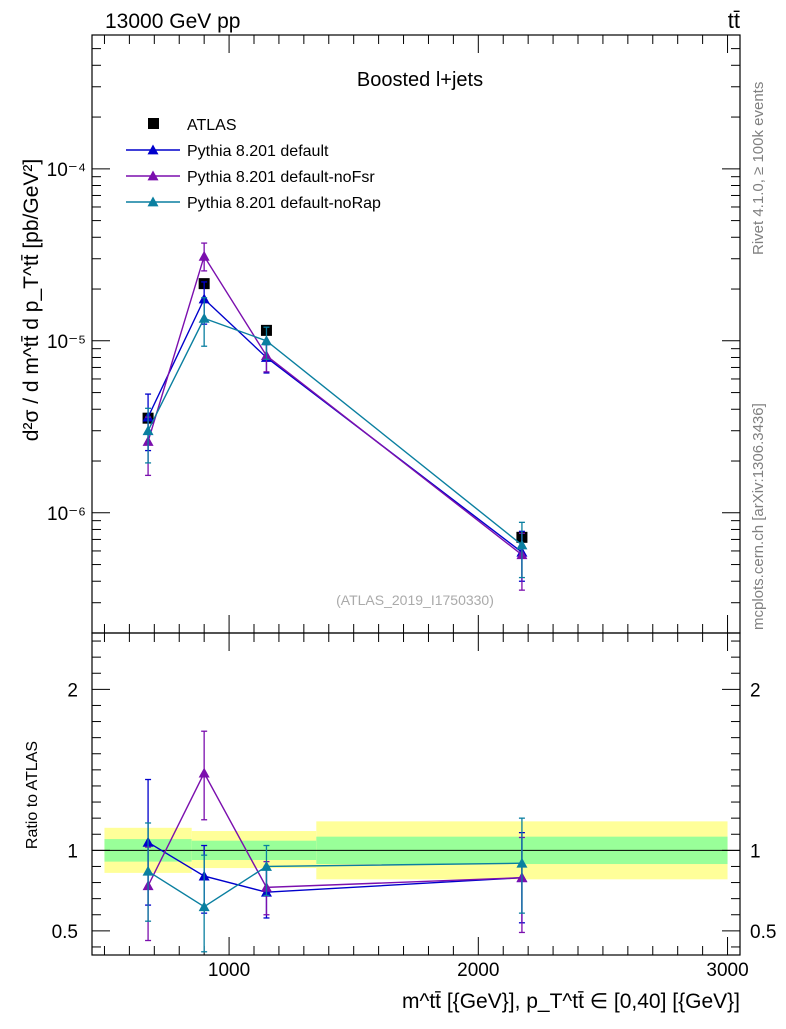  What do you see at coordinates (755, 690) in the screenshot?
I see `ratio-y-tick-label-right: 2` at bounding box center [755, 690].